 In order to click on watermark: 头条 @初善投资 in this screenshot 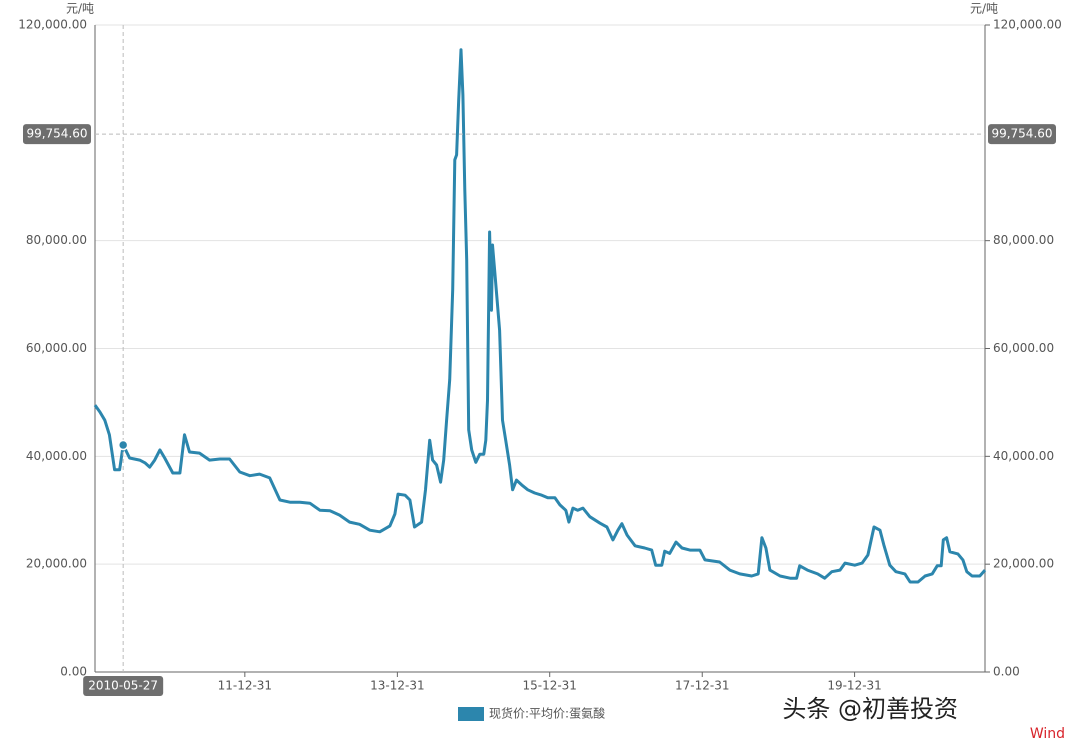, I will do `click(870, 709)`.